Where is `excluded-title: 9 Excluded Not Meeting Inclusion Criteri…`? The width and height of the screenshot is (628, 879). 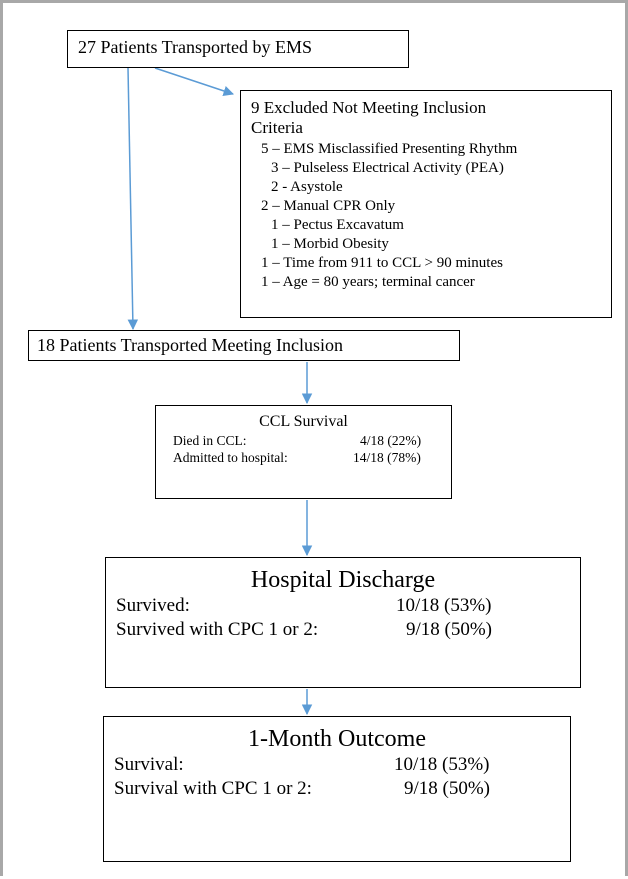 excluded-title: 9 Excluded Not Meeting Inclusion Criteri… is located at coordinates (369, 117).